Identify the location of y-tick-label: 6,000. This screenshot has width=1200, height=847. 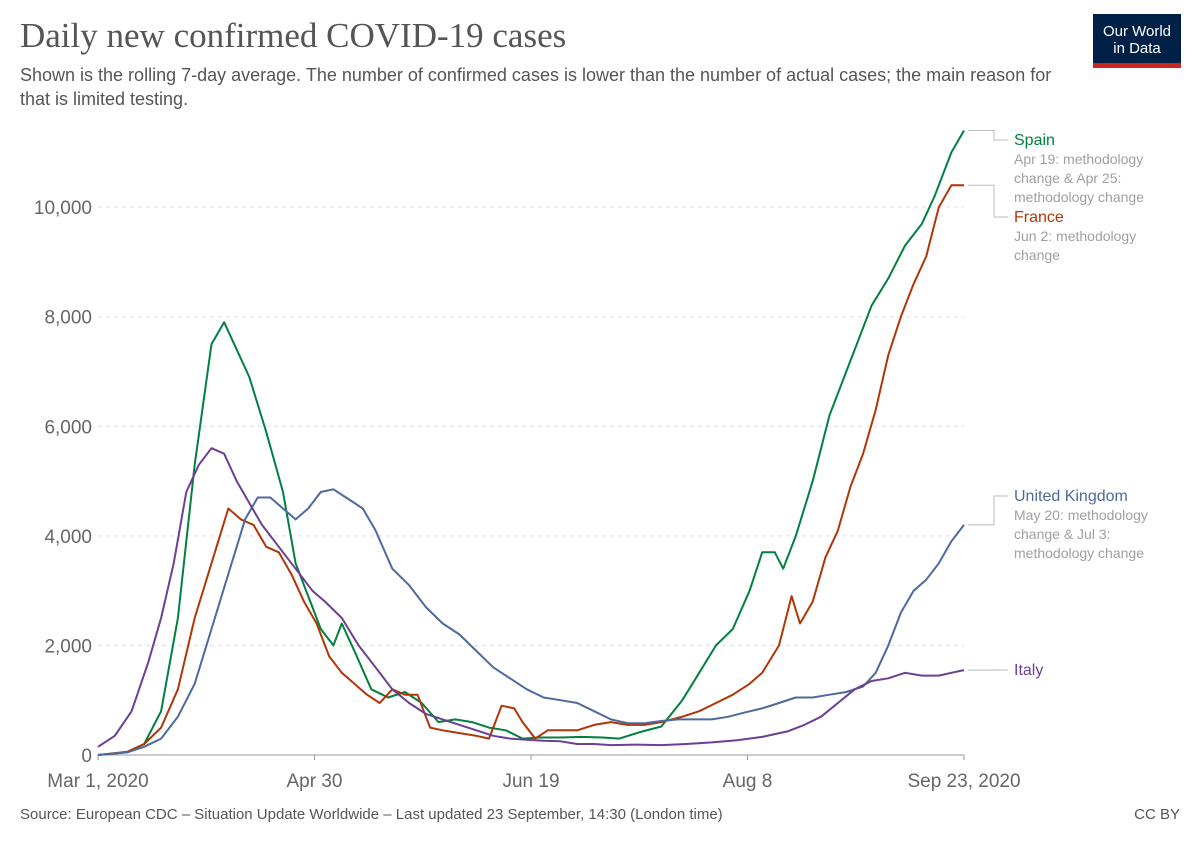
(68, 427).